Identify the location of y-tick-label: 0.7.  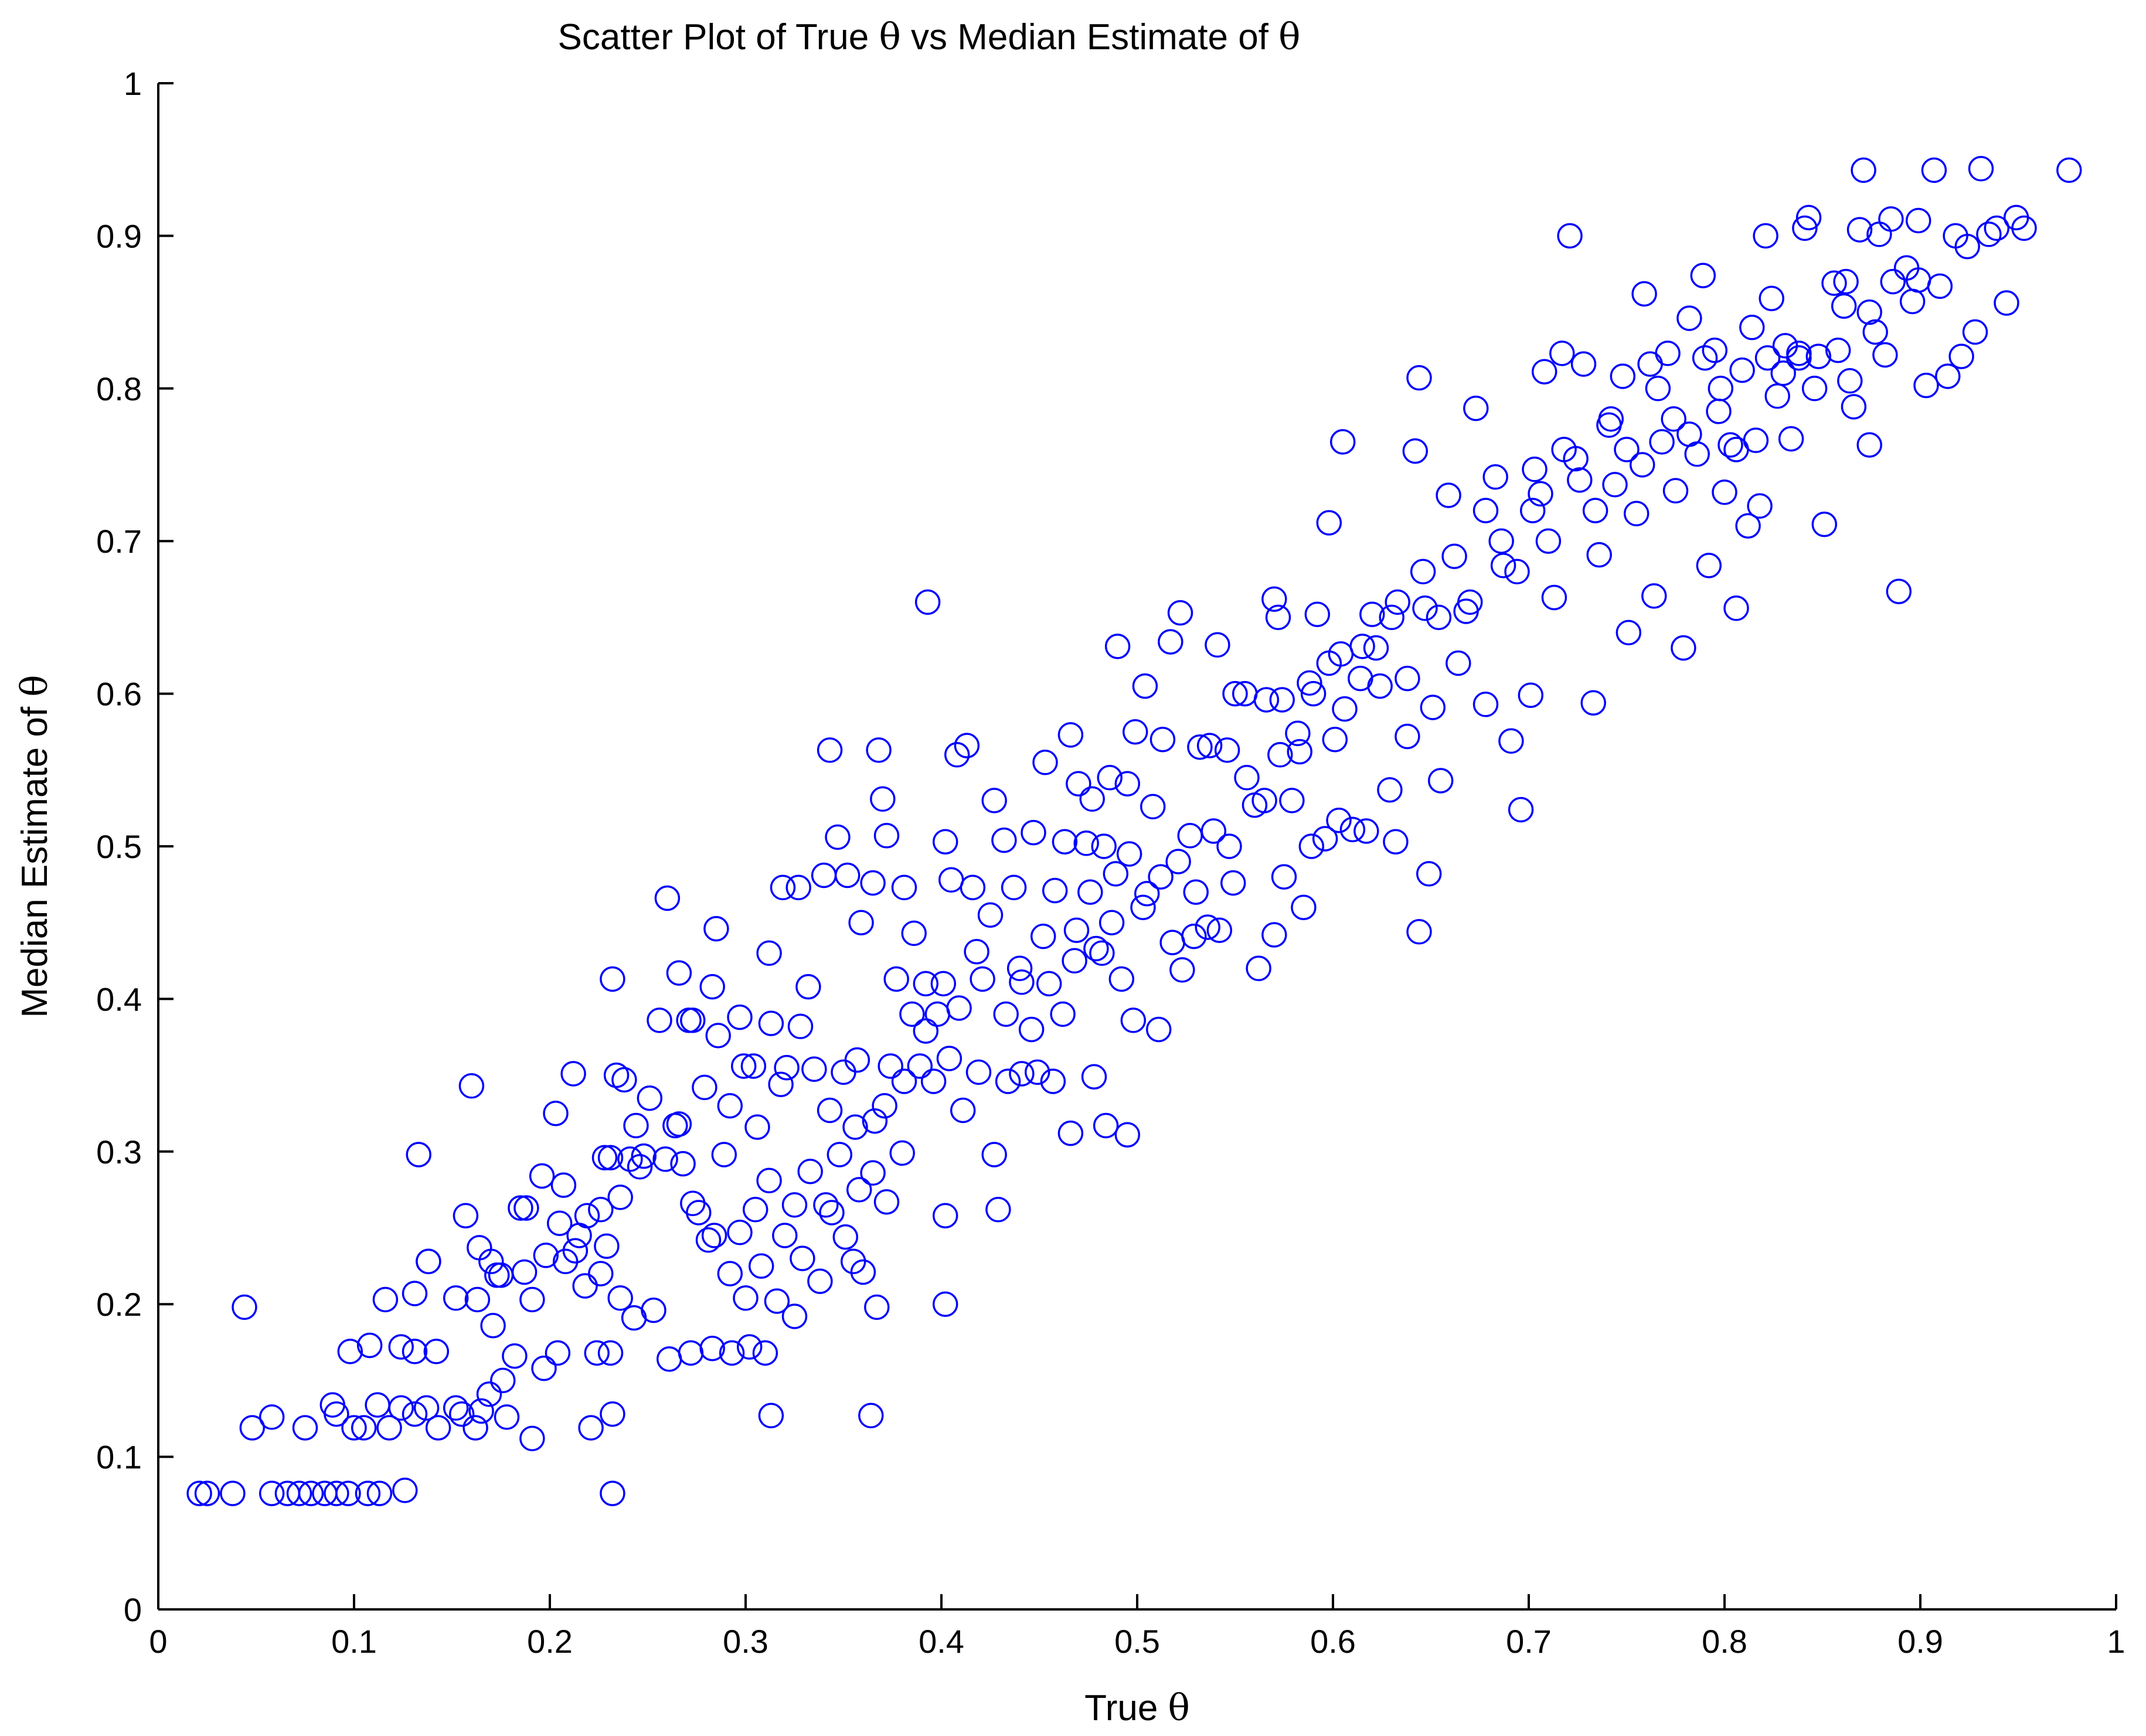
(119, 541).